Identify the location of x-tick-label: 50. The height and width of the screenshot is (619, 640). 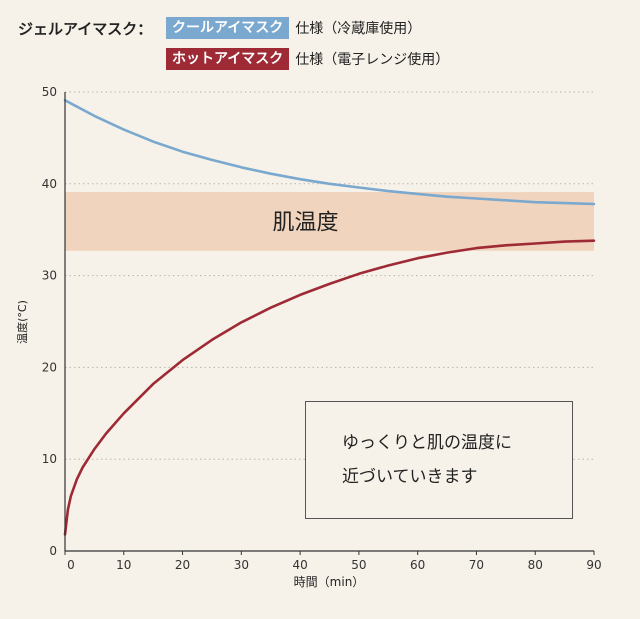
(358, 565).